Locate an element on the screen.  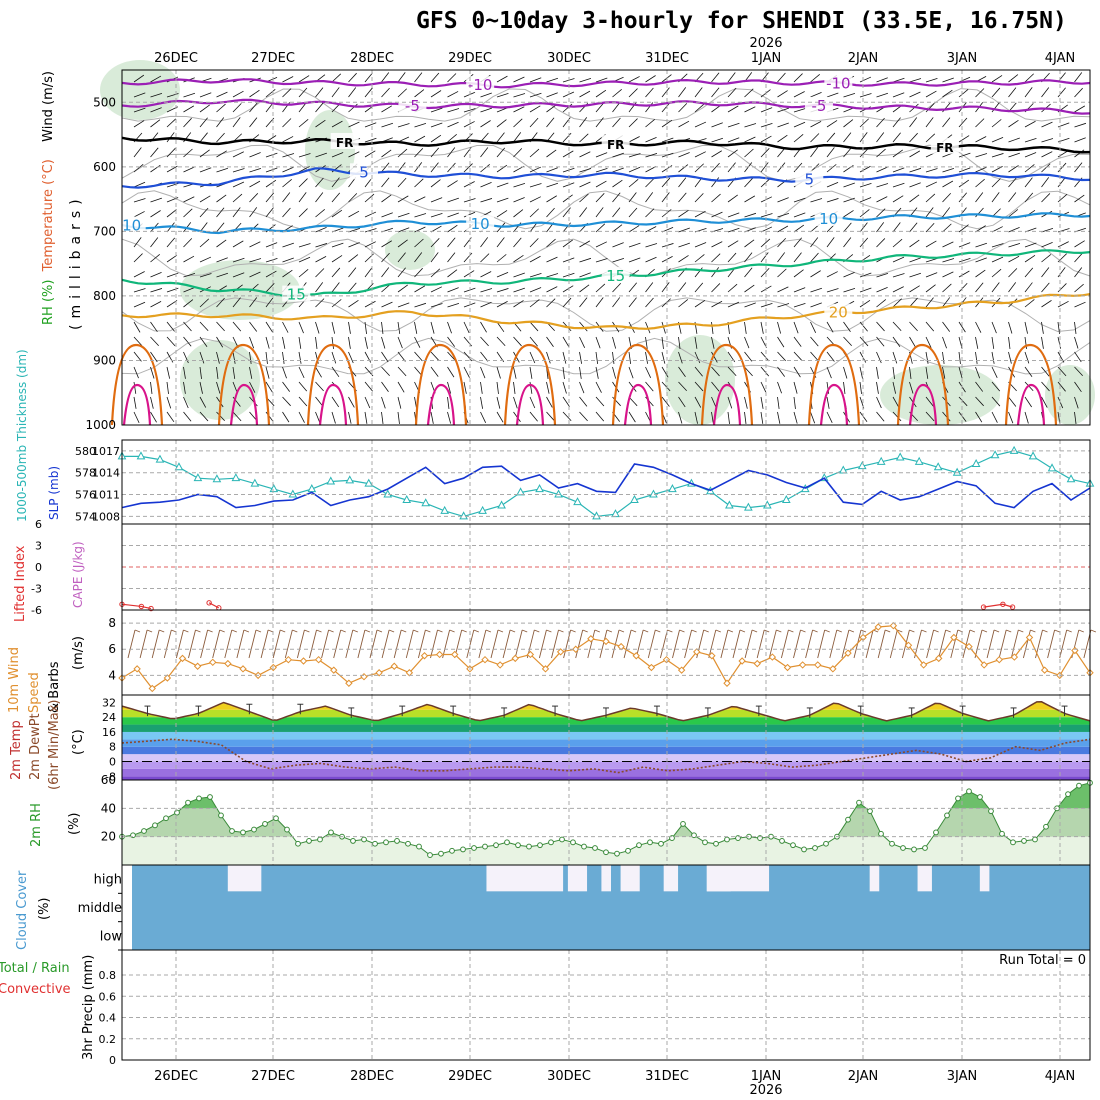
contour-label: -5 is located at coordinates (412, 106).